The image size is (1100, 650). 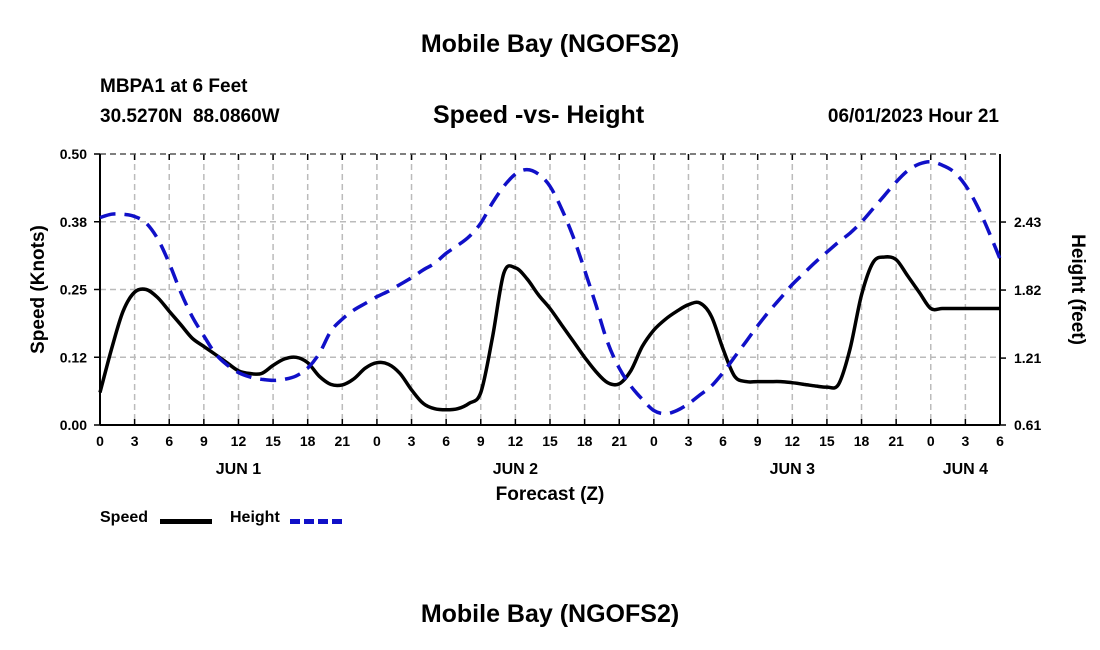 What do you see at coordinates (539, 115) in the screenshot?
I see `chart-title: Speed -vs- Height` at bounding box center [539, 115].